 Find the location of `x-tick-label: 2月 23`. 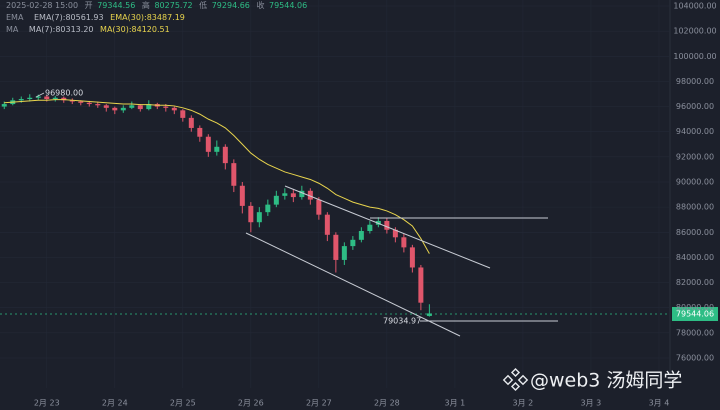

x-tick-label: 2月 23 is located at coordinates (47, 403).